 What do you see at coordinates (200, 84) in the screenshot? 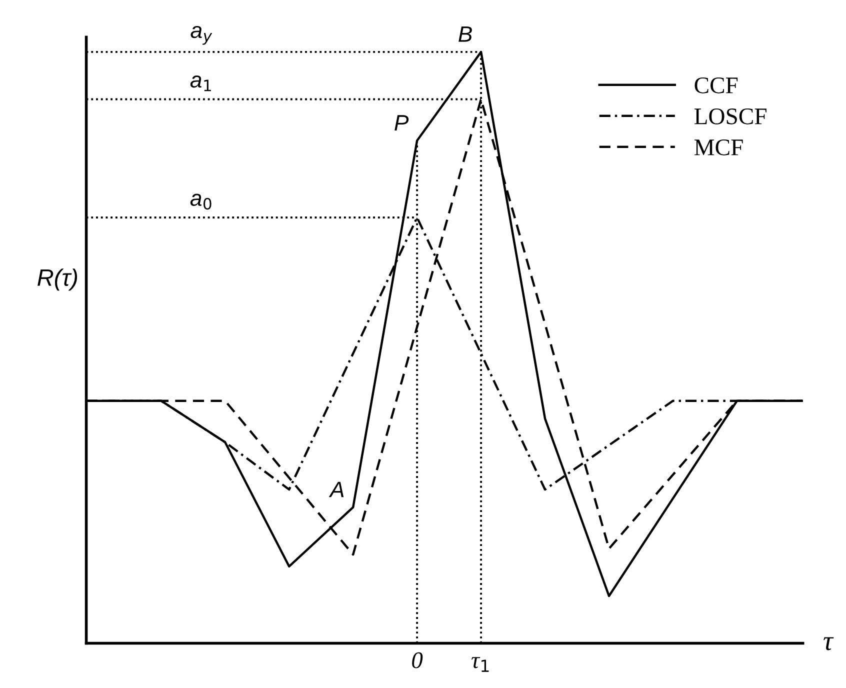
I see `ref-line-label: a$_{1}$` at bounding box center [200, 84].